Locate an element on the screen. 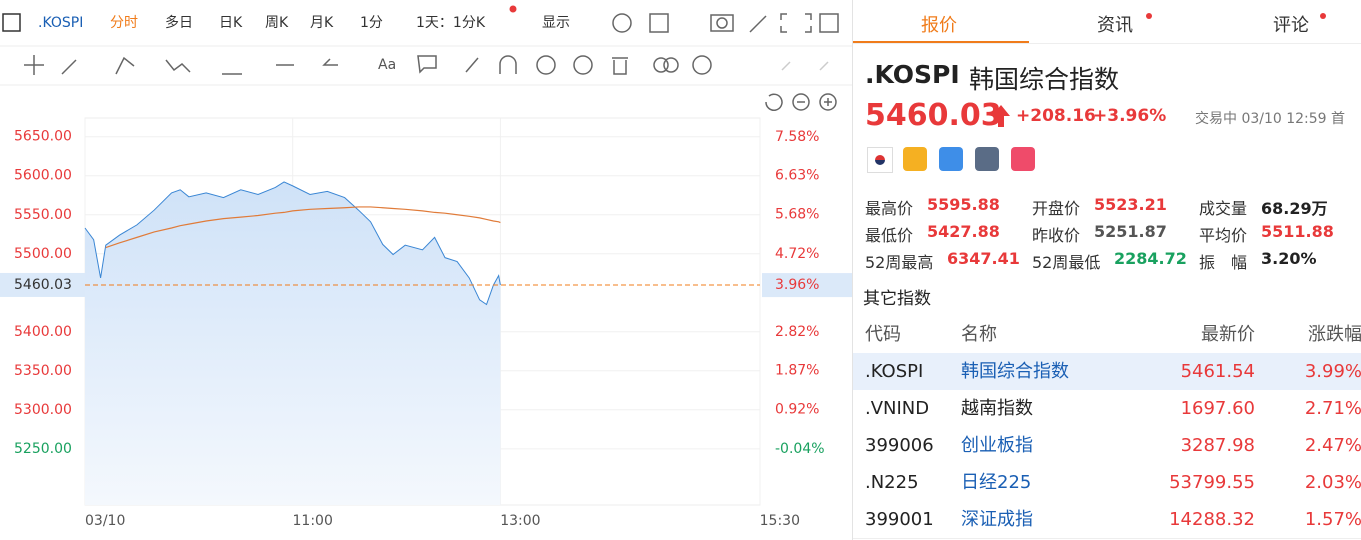 The height and width of the screenshot is (540, 1361). change-pct: +3.96% is located at coordinates (1130, 116).